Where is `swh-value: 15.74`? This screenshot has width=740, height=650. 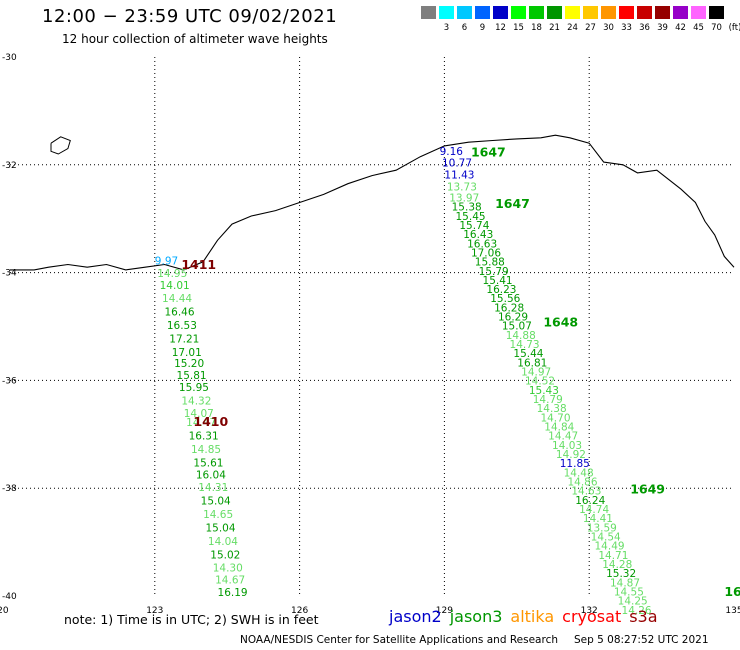
swh-value: 15.74 is located at coordinates (474, 226).